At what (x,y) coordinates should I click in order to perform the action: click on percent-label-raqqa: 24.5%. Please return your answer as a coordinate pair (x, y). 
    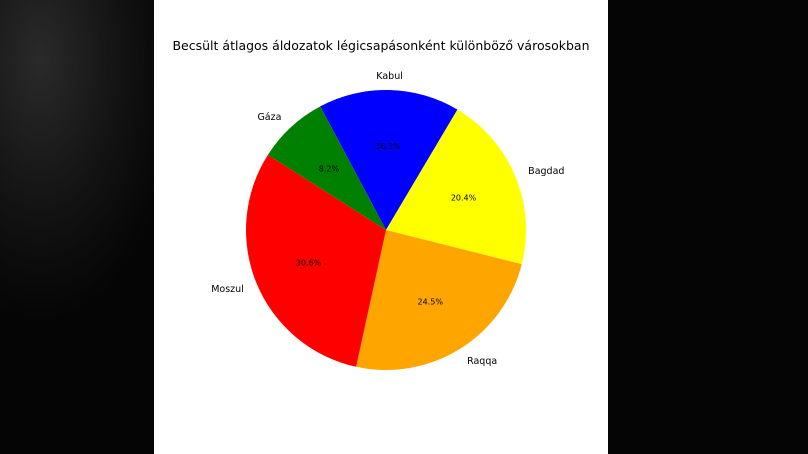
    Looking at the image, I should click on (431, 301).